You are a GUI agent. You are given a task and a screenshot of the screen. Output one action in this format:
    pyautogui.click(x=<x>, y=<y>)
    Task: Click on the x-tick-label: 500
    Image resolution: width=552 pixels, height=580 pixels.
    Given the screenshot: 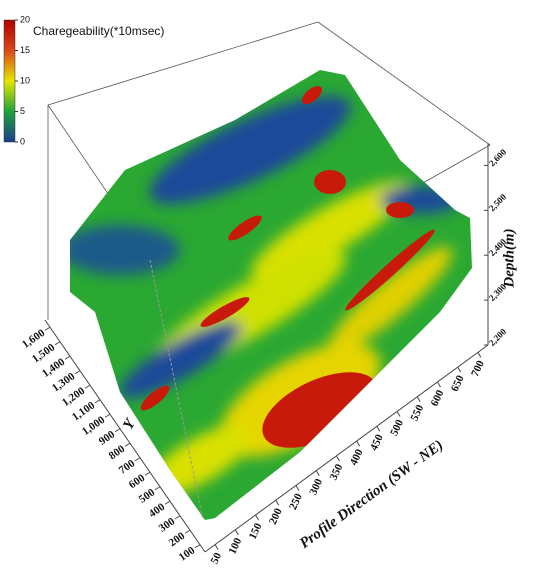 What is the action you would take?
    pyautogui.click(x=397, y=427)
    